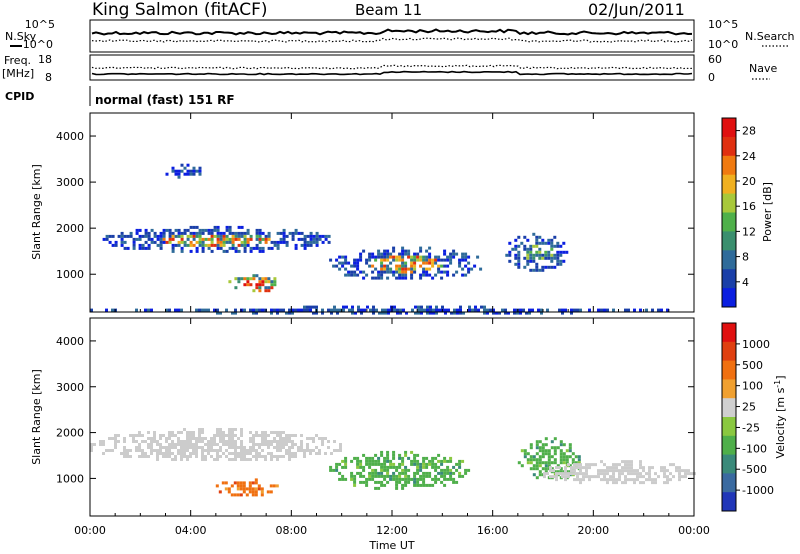  Describe the element at coordinates (729, 502) in the screenshot. I see `colorbar-swatch` at that location.